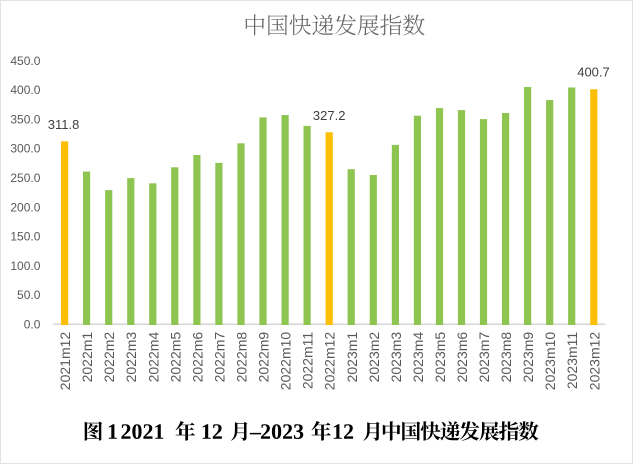  I want to click on svg-text: 2021m12, so click(65, 361).